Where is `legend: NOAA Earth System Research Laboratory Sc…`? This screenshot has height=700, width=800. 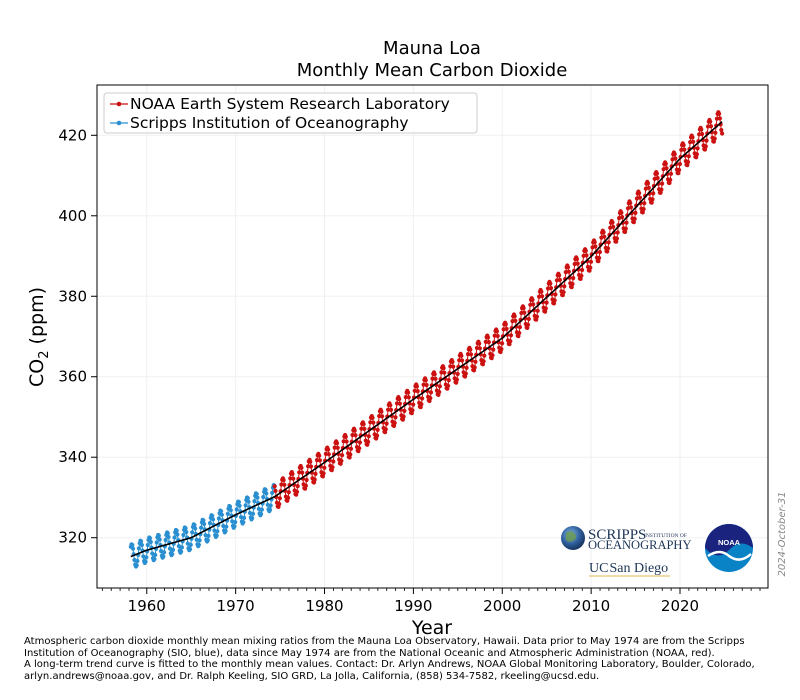
legend: NOAA Earth System Research Laboratory Sc… is located at coordinates (290, 113).